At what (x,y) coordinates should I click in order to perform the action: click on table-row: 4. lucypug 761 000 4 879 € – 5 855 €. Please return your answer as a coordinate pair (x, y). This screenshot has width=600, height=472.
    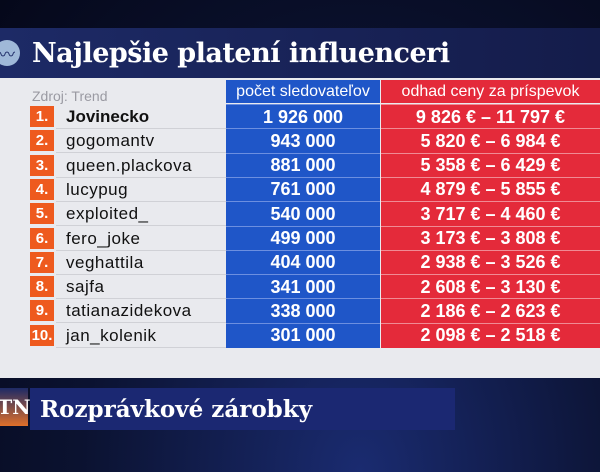
    Looking at the image, I should click on (300, 189).